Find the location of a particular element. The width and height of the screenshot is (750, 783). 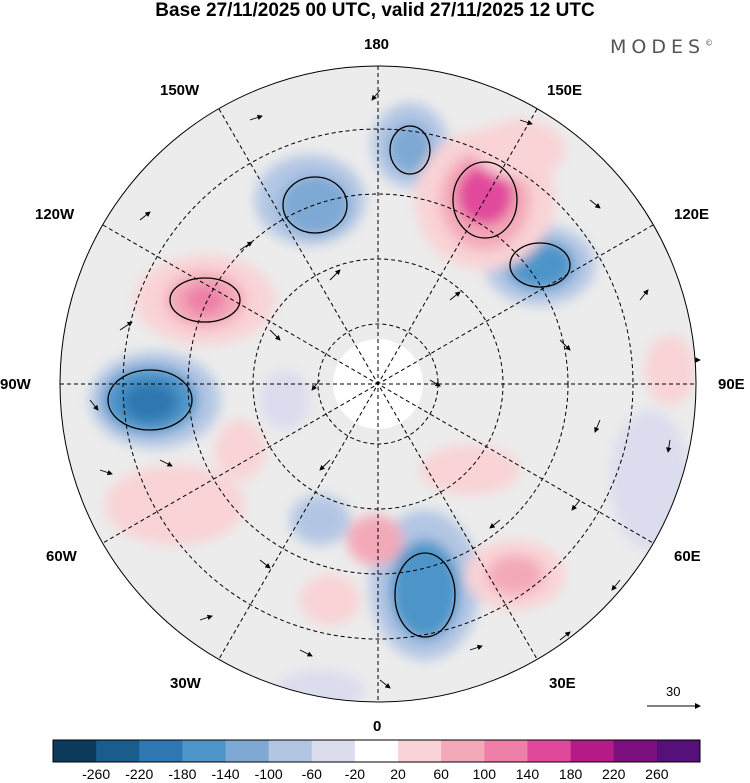

lon-label-120e: 120E is located at coordinates (692, 214).